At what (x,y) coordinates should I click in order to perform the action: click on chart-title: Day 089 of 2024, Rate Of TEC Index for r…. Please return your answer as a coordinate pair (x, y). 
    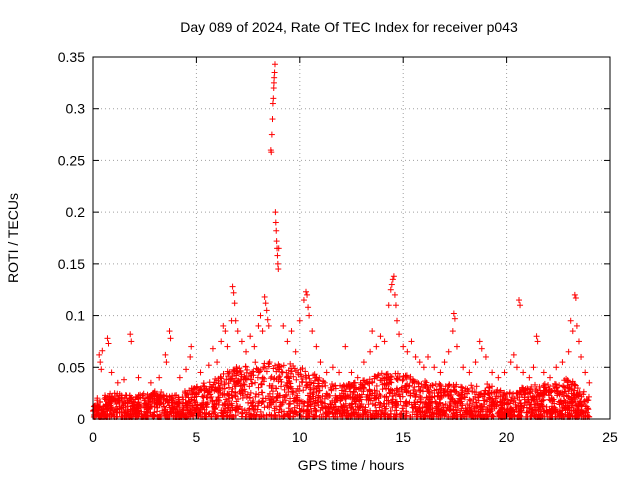
    Looking at the image, I should click on (349, 27).